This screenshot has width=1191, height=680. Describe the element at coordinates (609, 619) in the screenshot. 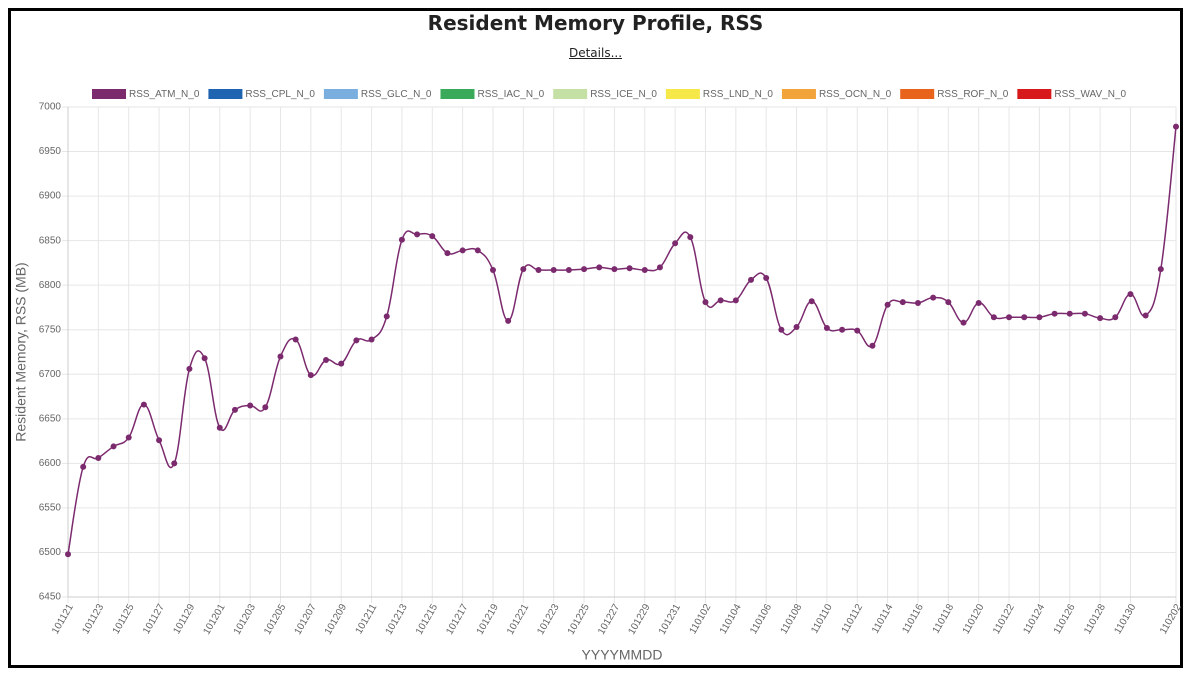

I see `x-tick-label: 101227` at that location.